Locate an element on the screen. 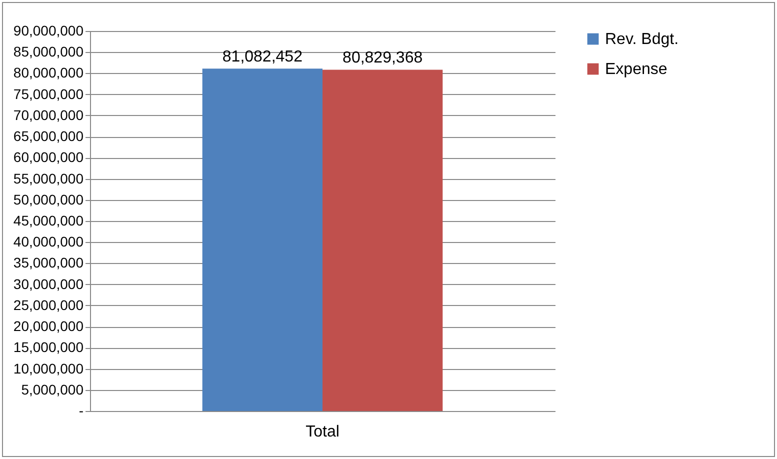  y-tick-label: 55,000,000 is located at coordinates (48, 178).